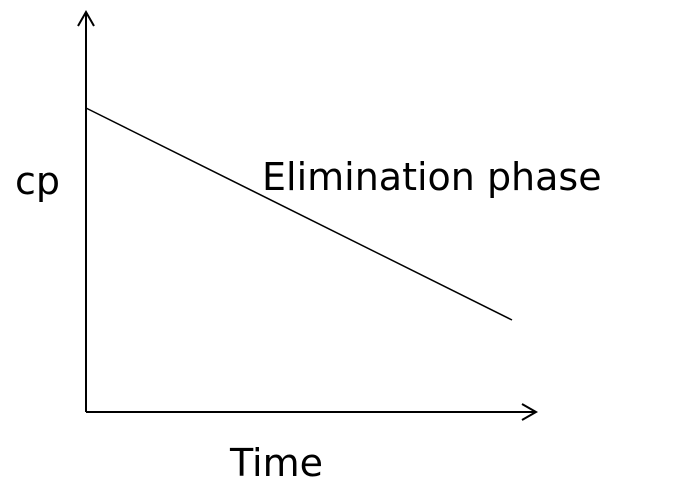  I want to click on y-axis-label: cp, so click(37, 181).